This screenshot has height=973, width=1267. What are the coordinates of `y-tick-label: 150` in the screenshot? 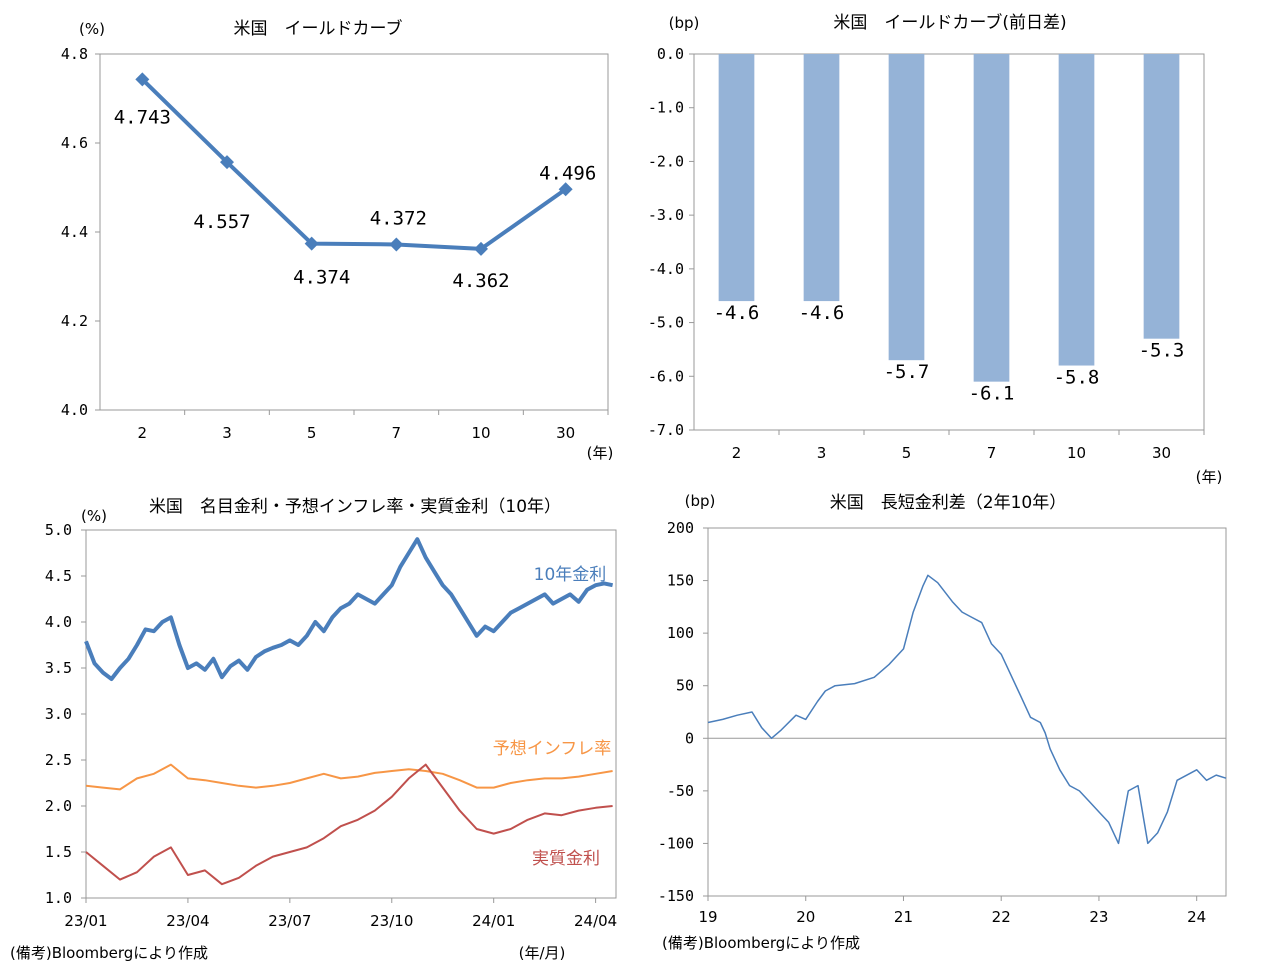 It's located at (680, 581).